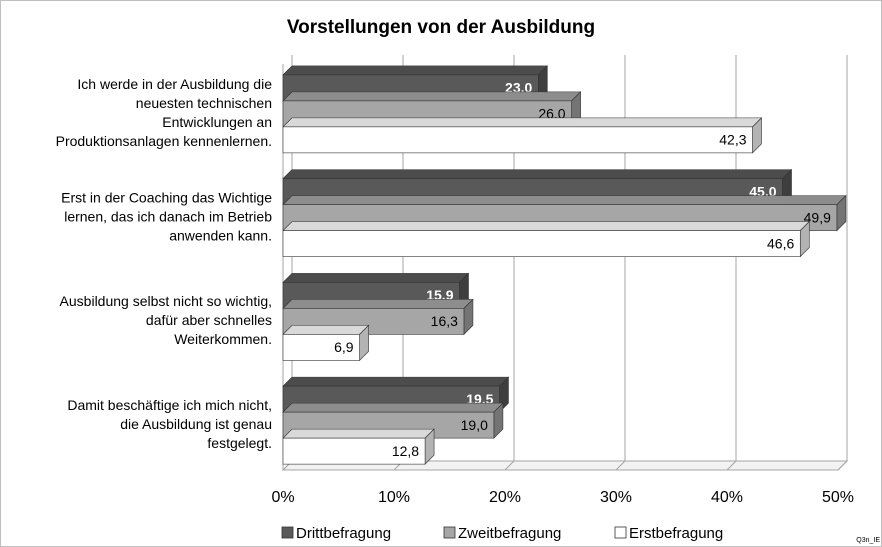 Image resolution: width=882 pixels, height=547 pixels. What do you see at coordinates (474, 425) in the screenshot?
I see `value-label: 19,0` at bounding box center [474, 425].